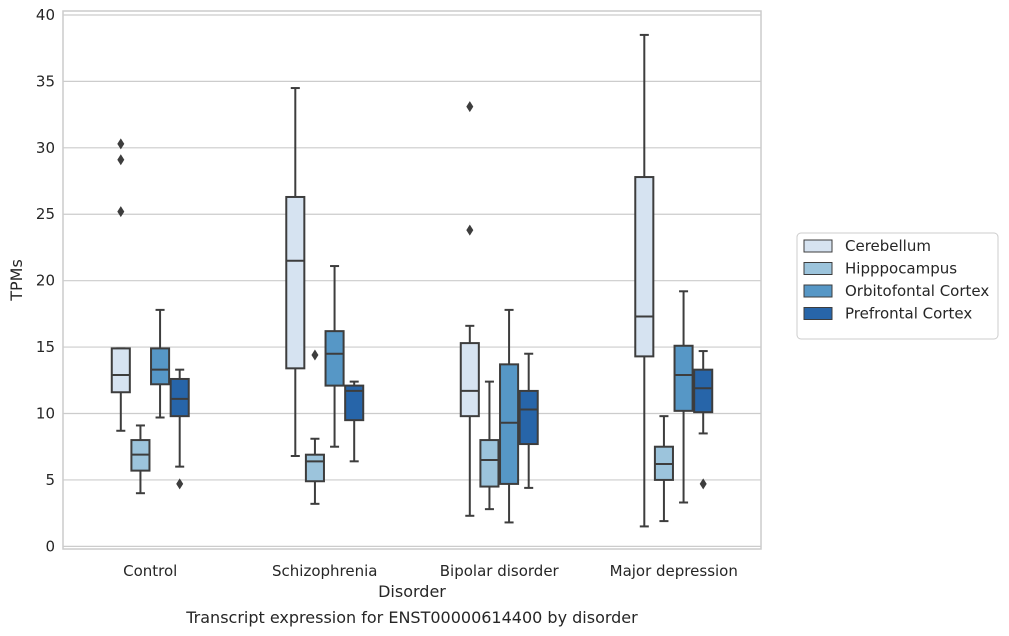 The height and width of the screenshot is (636, 1009). Describe the element at coordinates (45, 214) in the screenshot. I see `y-tick-label: 25` at that location.